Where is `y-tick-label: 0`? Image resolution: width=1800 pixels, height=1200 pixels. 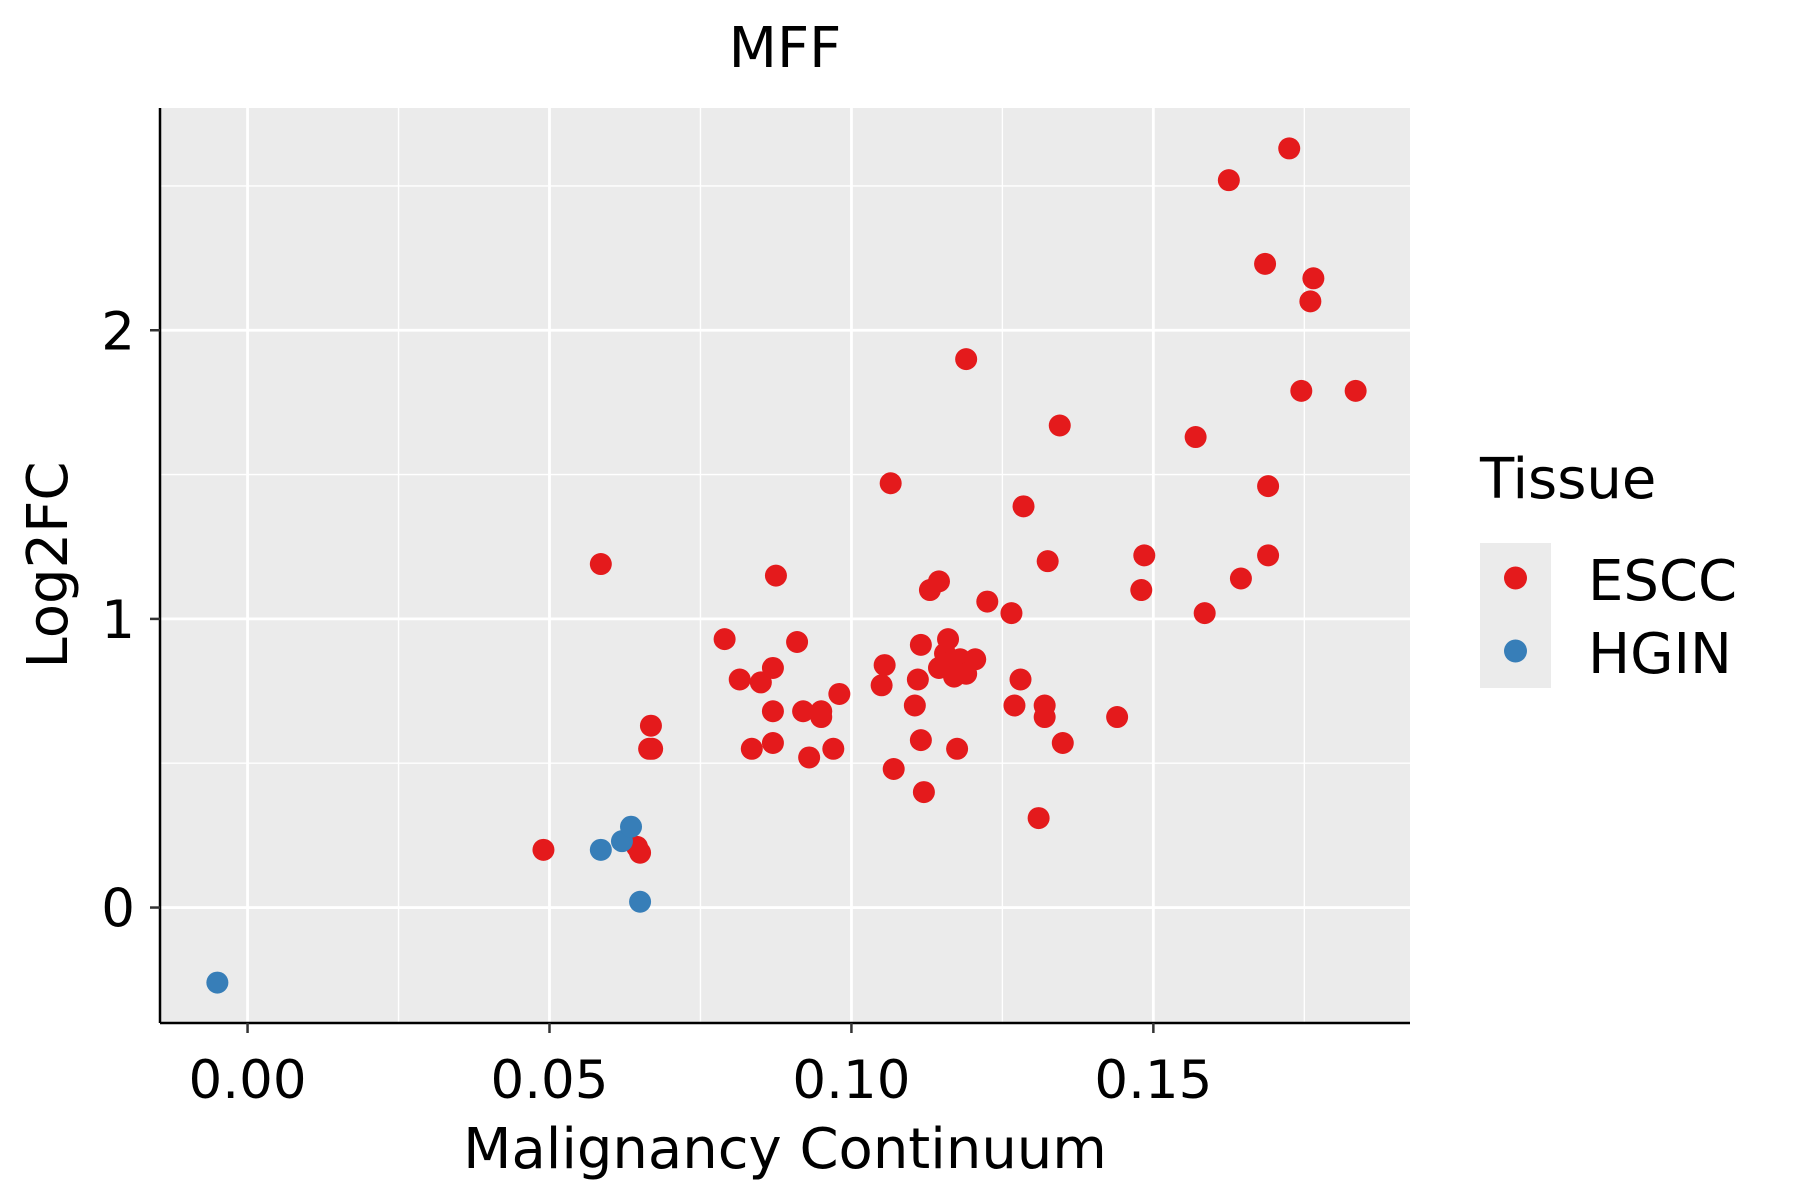 y-tick-label: 0 is located at coordinates (118, 909).